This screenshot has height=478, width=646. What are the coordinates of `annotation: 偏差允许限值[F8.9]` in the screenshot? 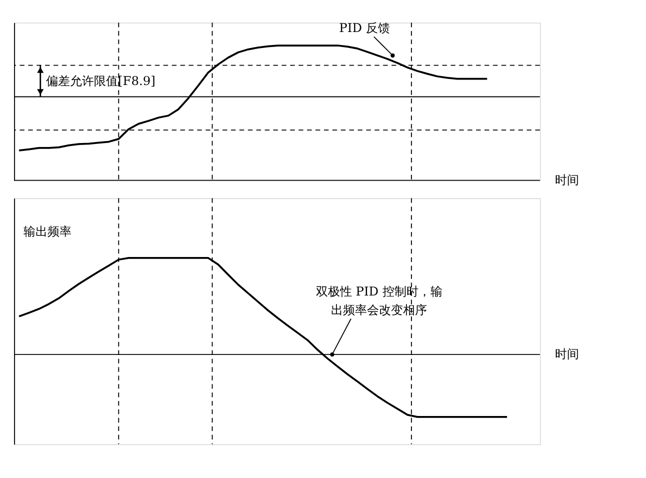 It's located at (101, 81).